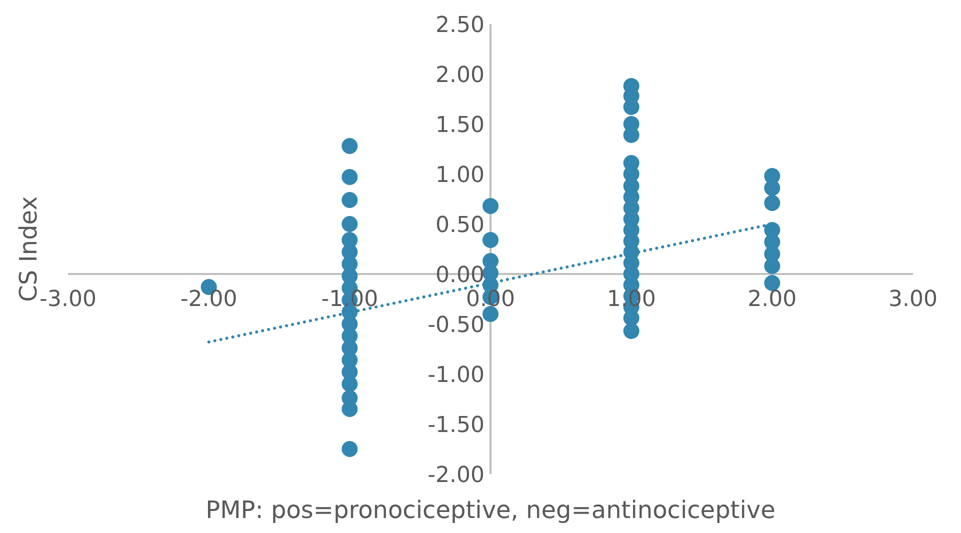 This screenshot has height=533, width=961. Describe the element at coordinates (460, 125) in the screenshot. I see `y-tick-label: 1.50` at that location.